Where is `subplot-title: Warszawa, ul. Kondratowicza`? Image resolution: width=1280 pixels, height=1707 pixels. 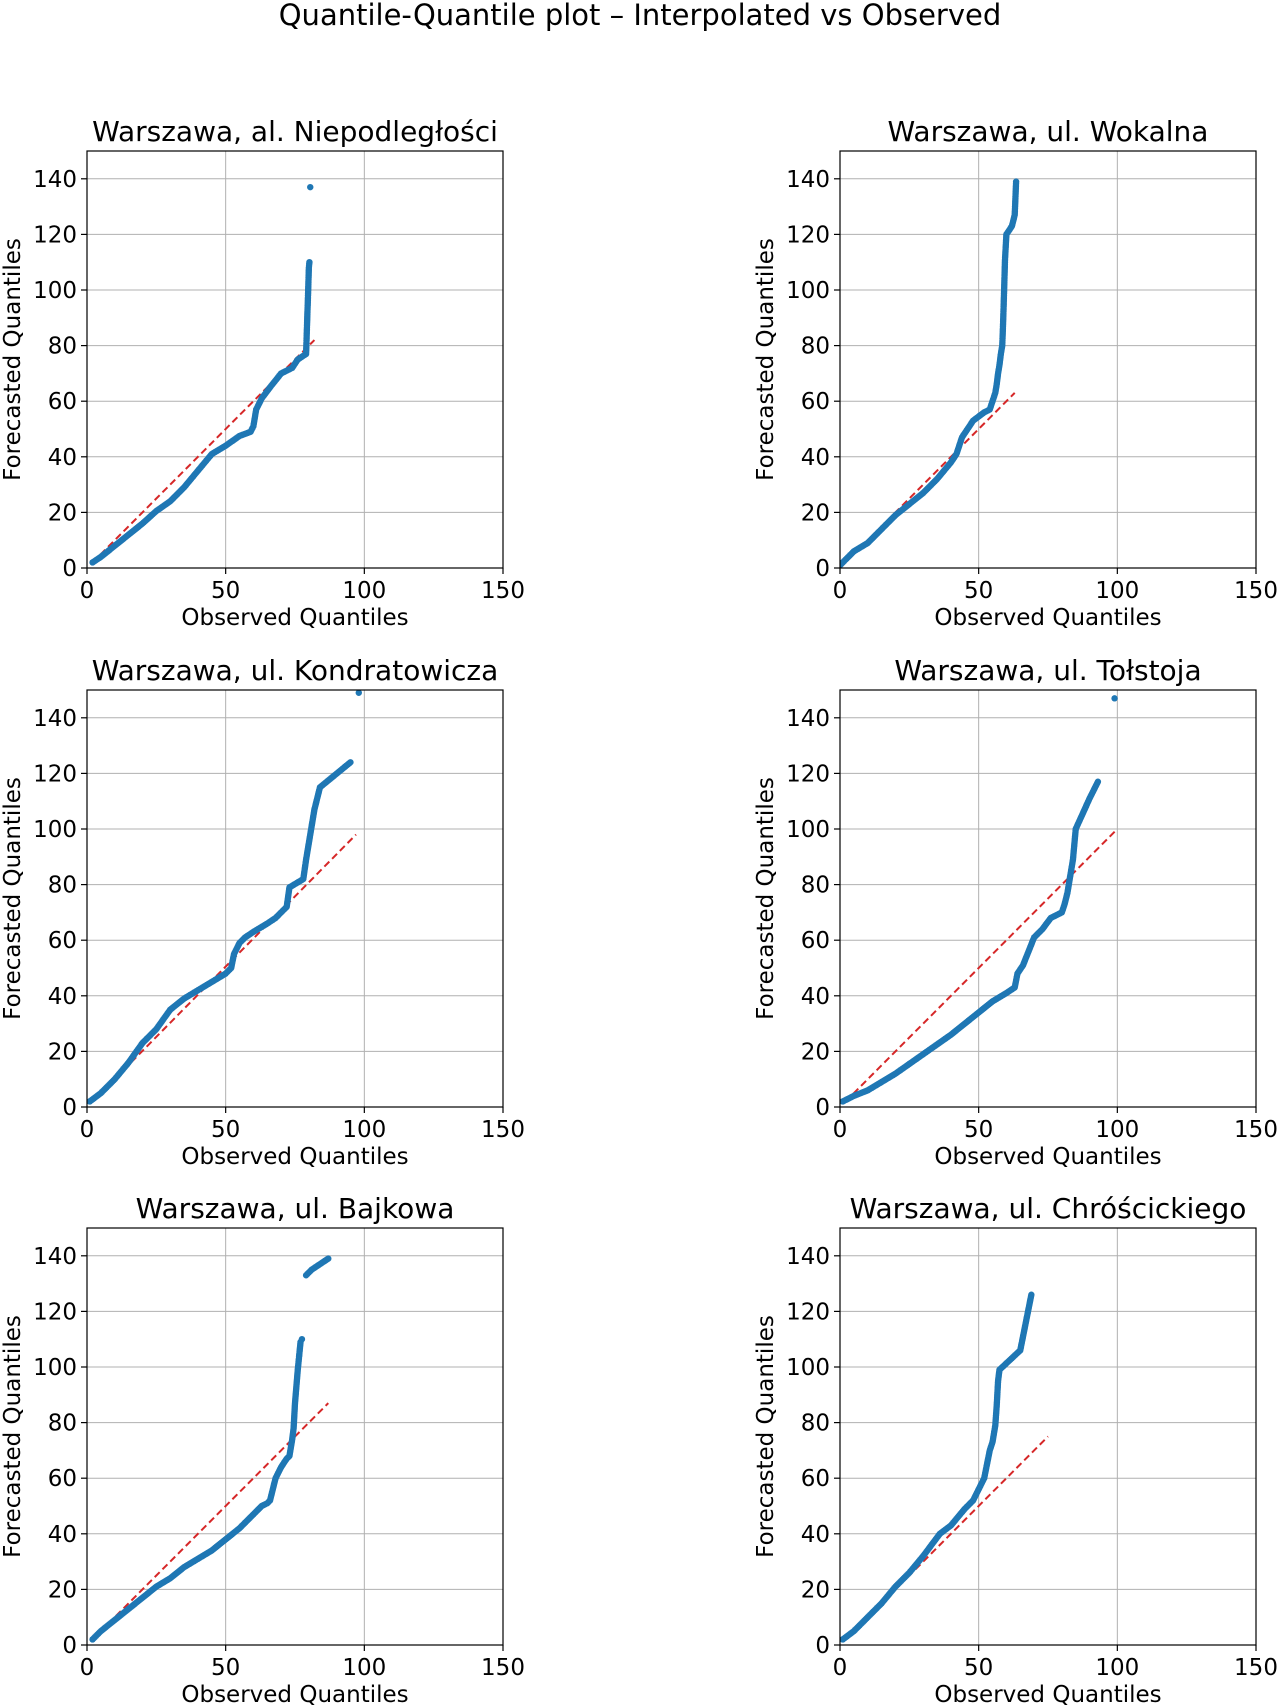
subplot-title: Warszawa, ul. Kondratowicza is located at coordinates (295, 670).